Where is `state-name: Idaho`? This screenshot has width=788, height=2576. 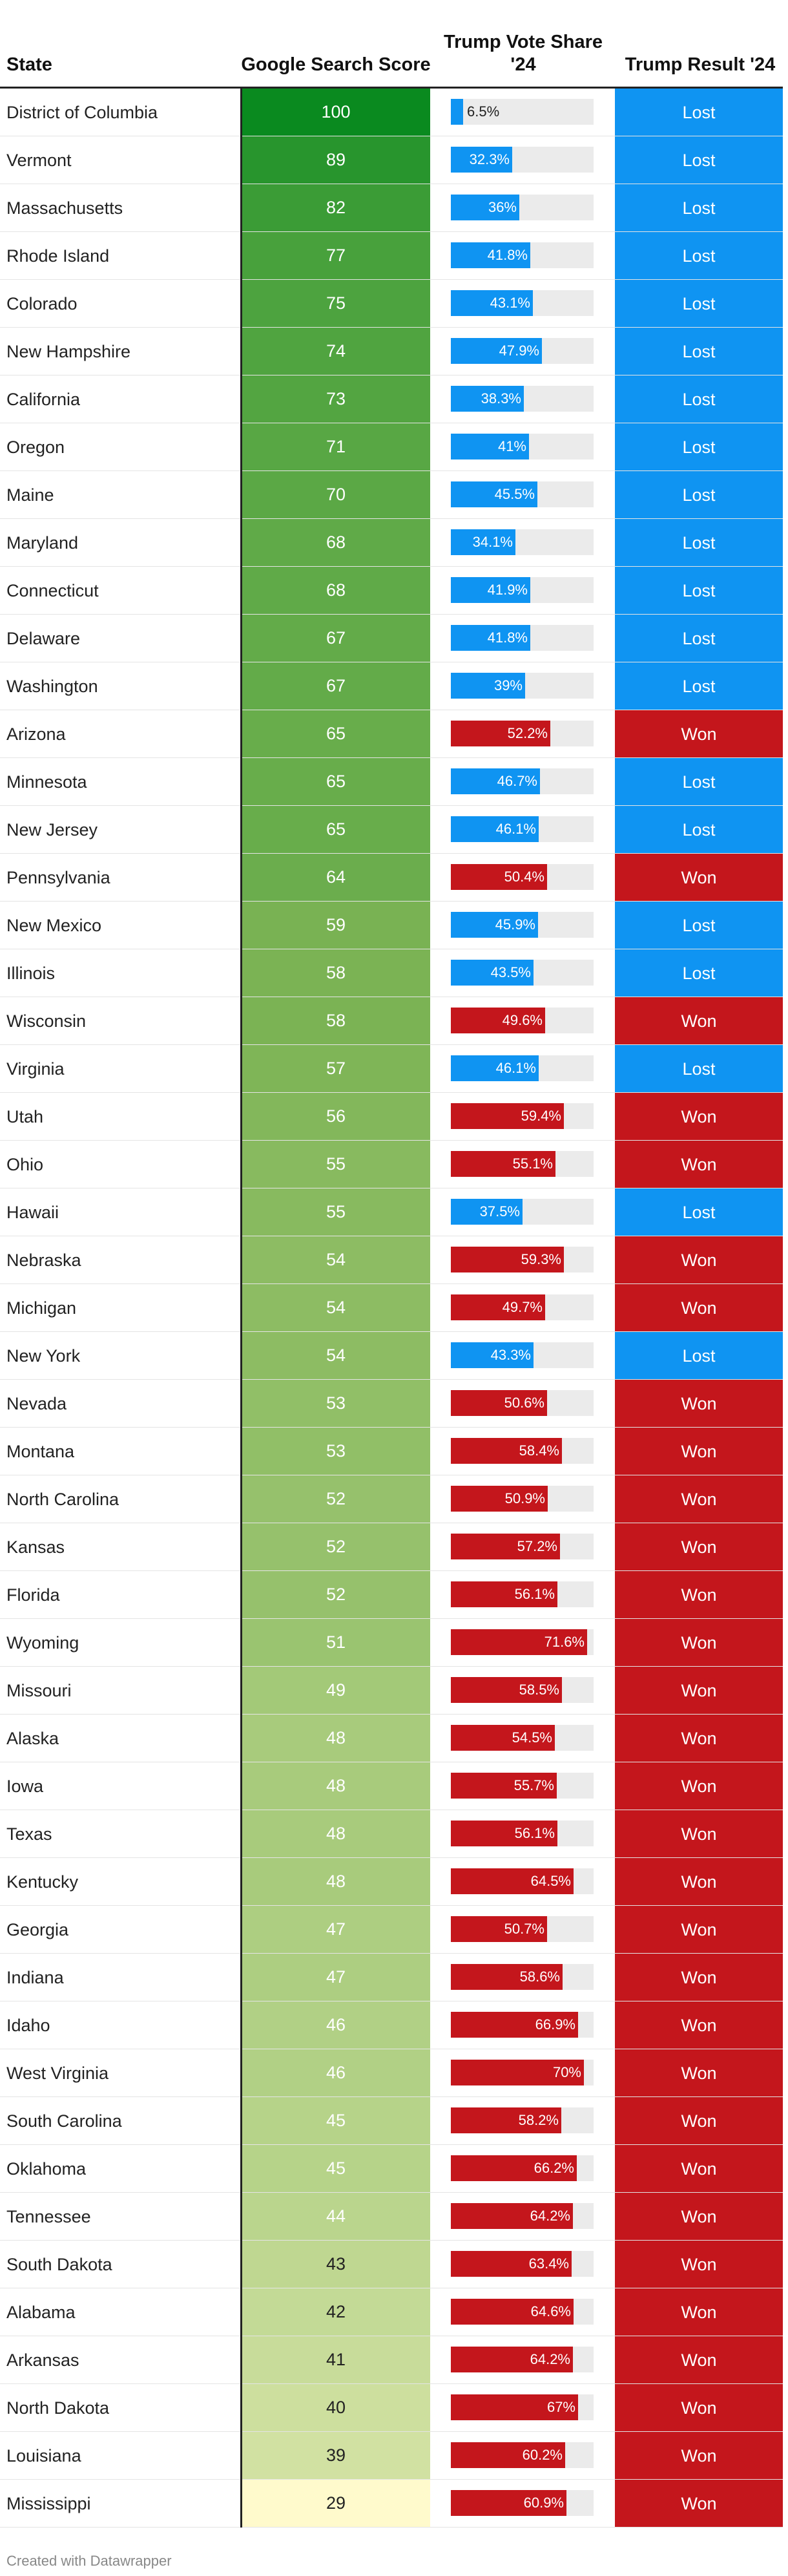
state-name: Idaho is located at coordinates (28, 2025).